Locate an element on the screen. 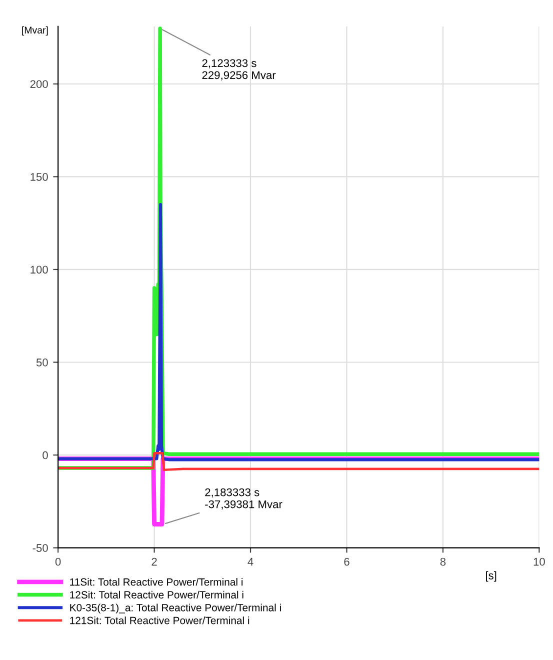  y-tick-label: 50 is located at coordinates (42, 362).